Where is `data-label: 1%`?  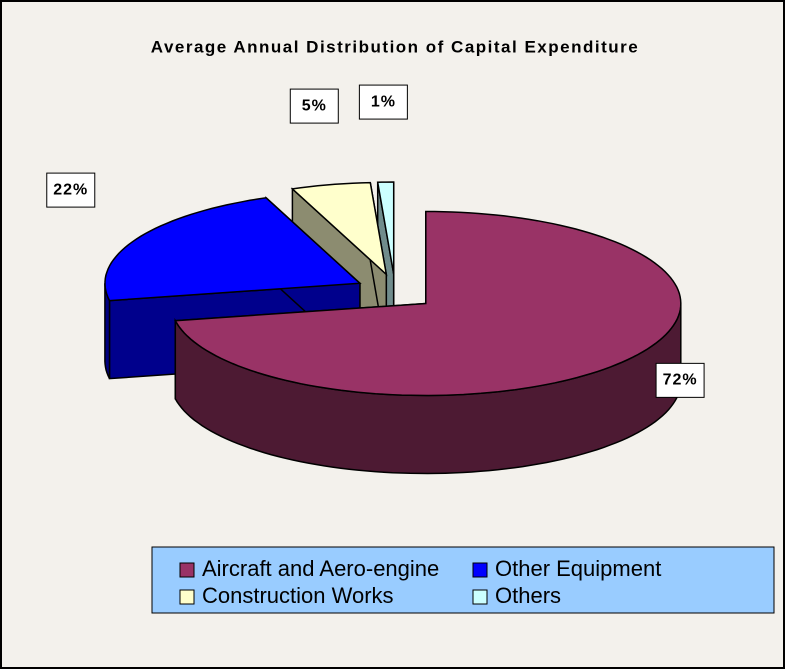
data-label: 1% is located at coordinates (383, 101).